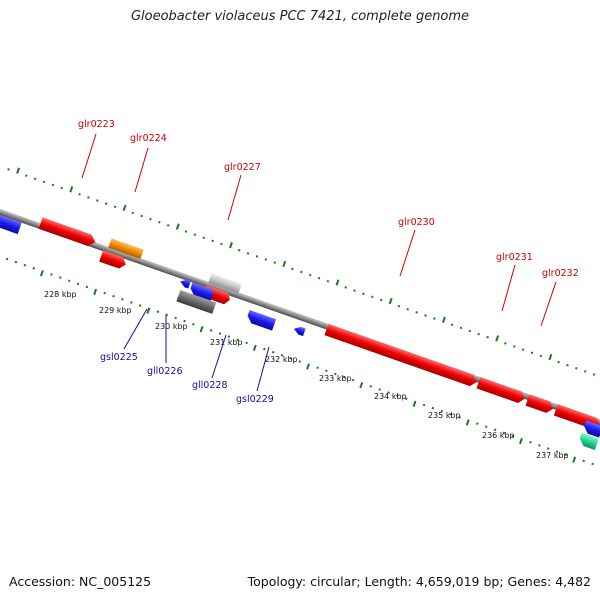 This screenshot has width=600, height=600. What do you see at coordinates (591, 429) in the screenshot?
I see `gene-reverse-right` at bounding box center [591, 429].